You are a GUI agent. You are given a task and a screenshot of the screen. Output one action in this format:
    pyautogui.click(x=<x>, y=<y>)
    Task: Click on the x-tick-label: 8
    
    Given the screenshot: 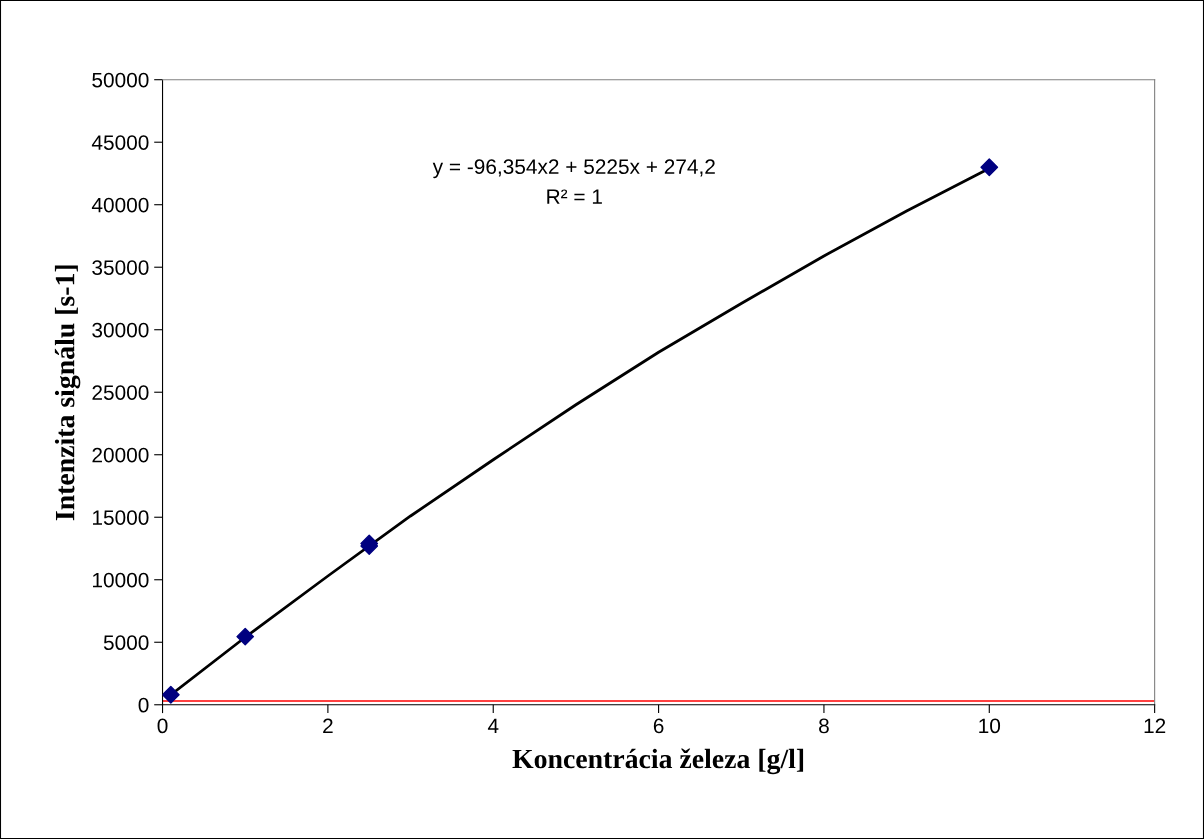 What is the action you would take?
    pyautogui.click(x=824, y=726)
    